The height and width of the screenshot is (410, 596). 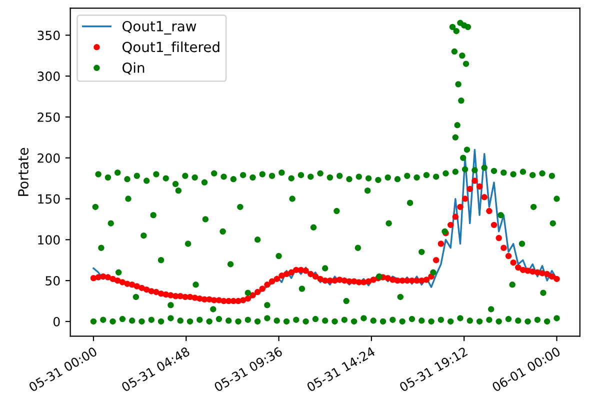 What do you see at coordinates (49, 158) in the screenshot?
I see `y-tick-label: 200` at bounding box center [49, 158].